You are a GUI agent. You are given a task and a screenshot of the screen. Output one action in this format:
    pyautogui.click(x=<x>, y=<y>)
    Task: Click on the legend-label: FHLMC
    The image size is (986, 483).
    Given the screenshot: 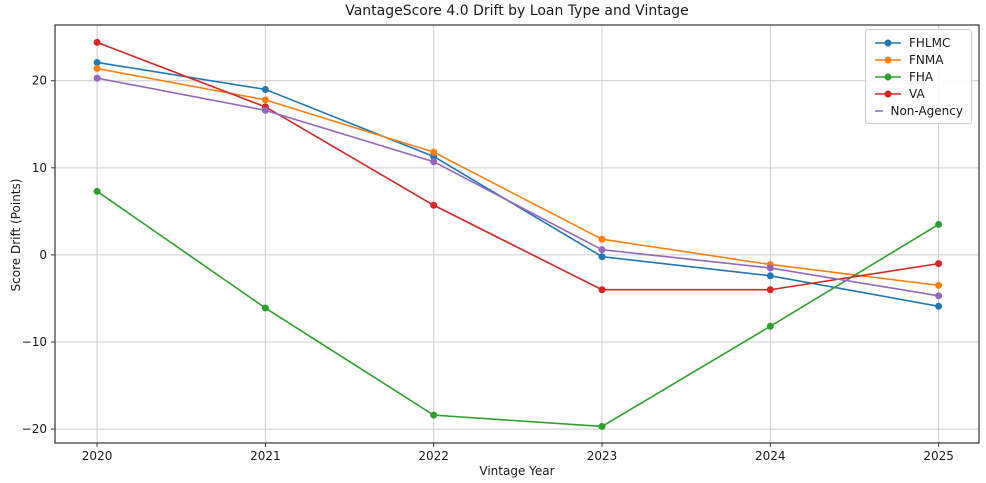 What is the action you would take?
    pyautogui.click(x=930, y=43)
    